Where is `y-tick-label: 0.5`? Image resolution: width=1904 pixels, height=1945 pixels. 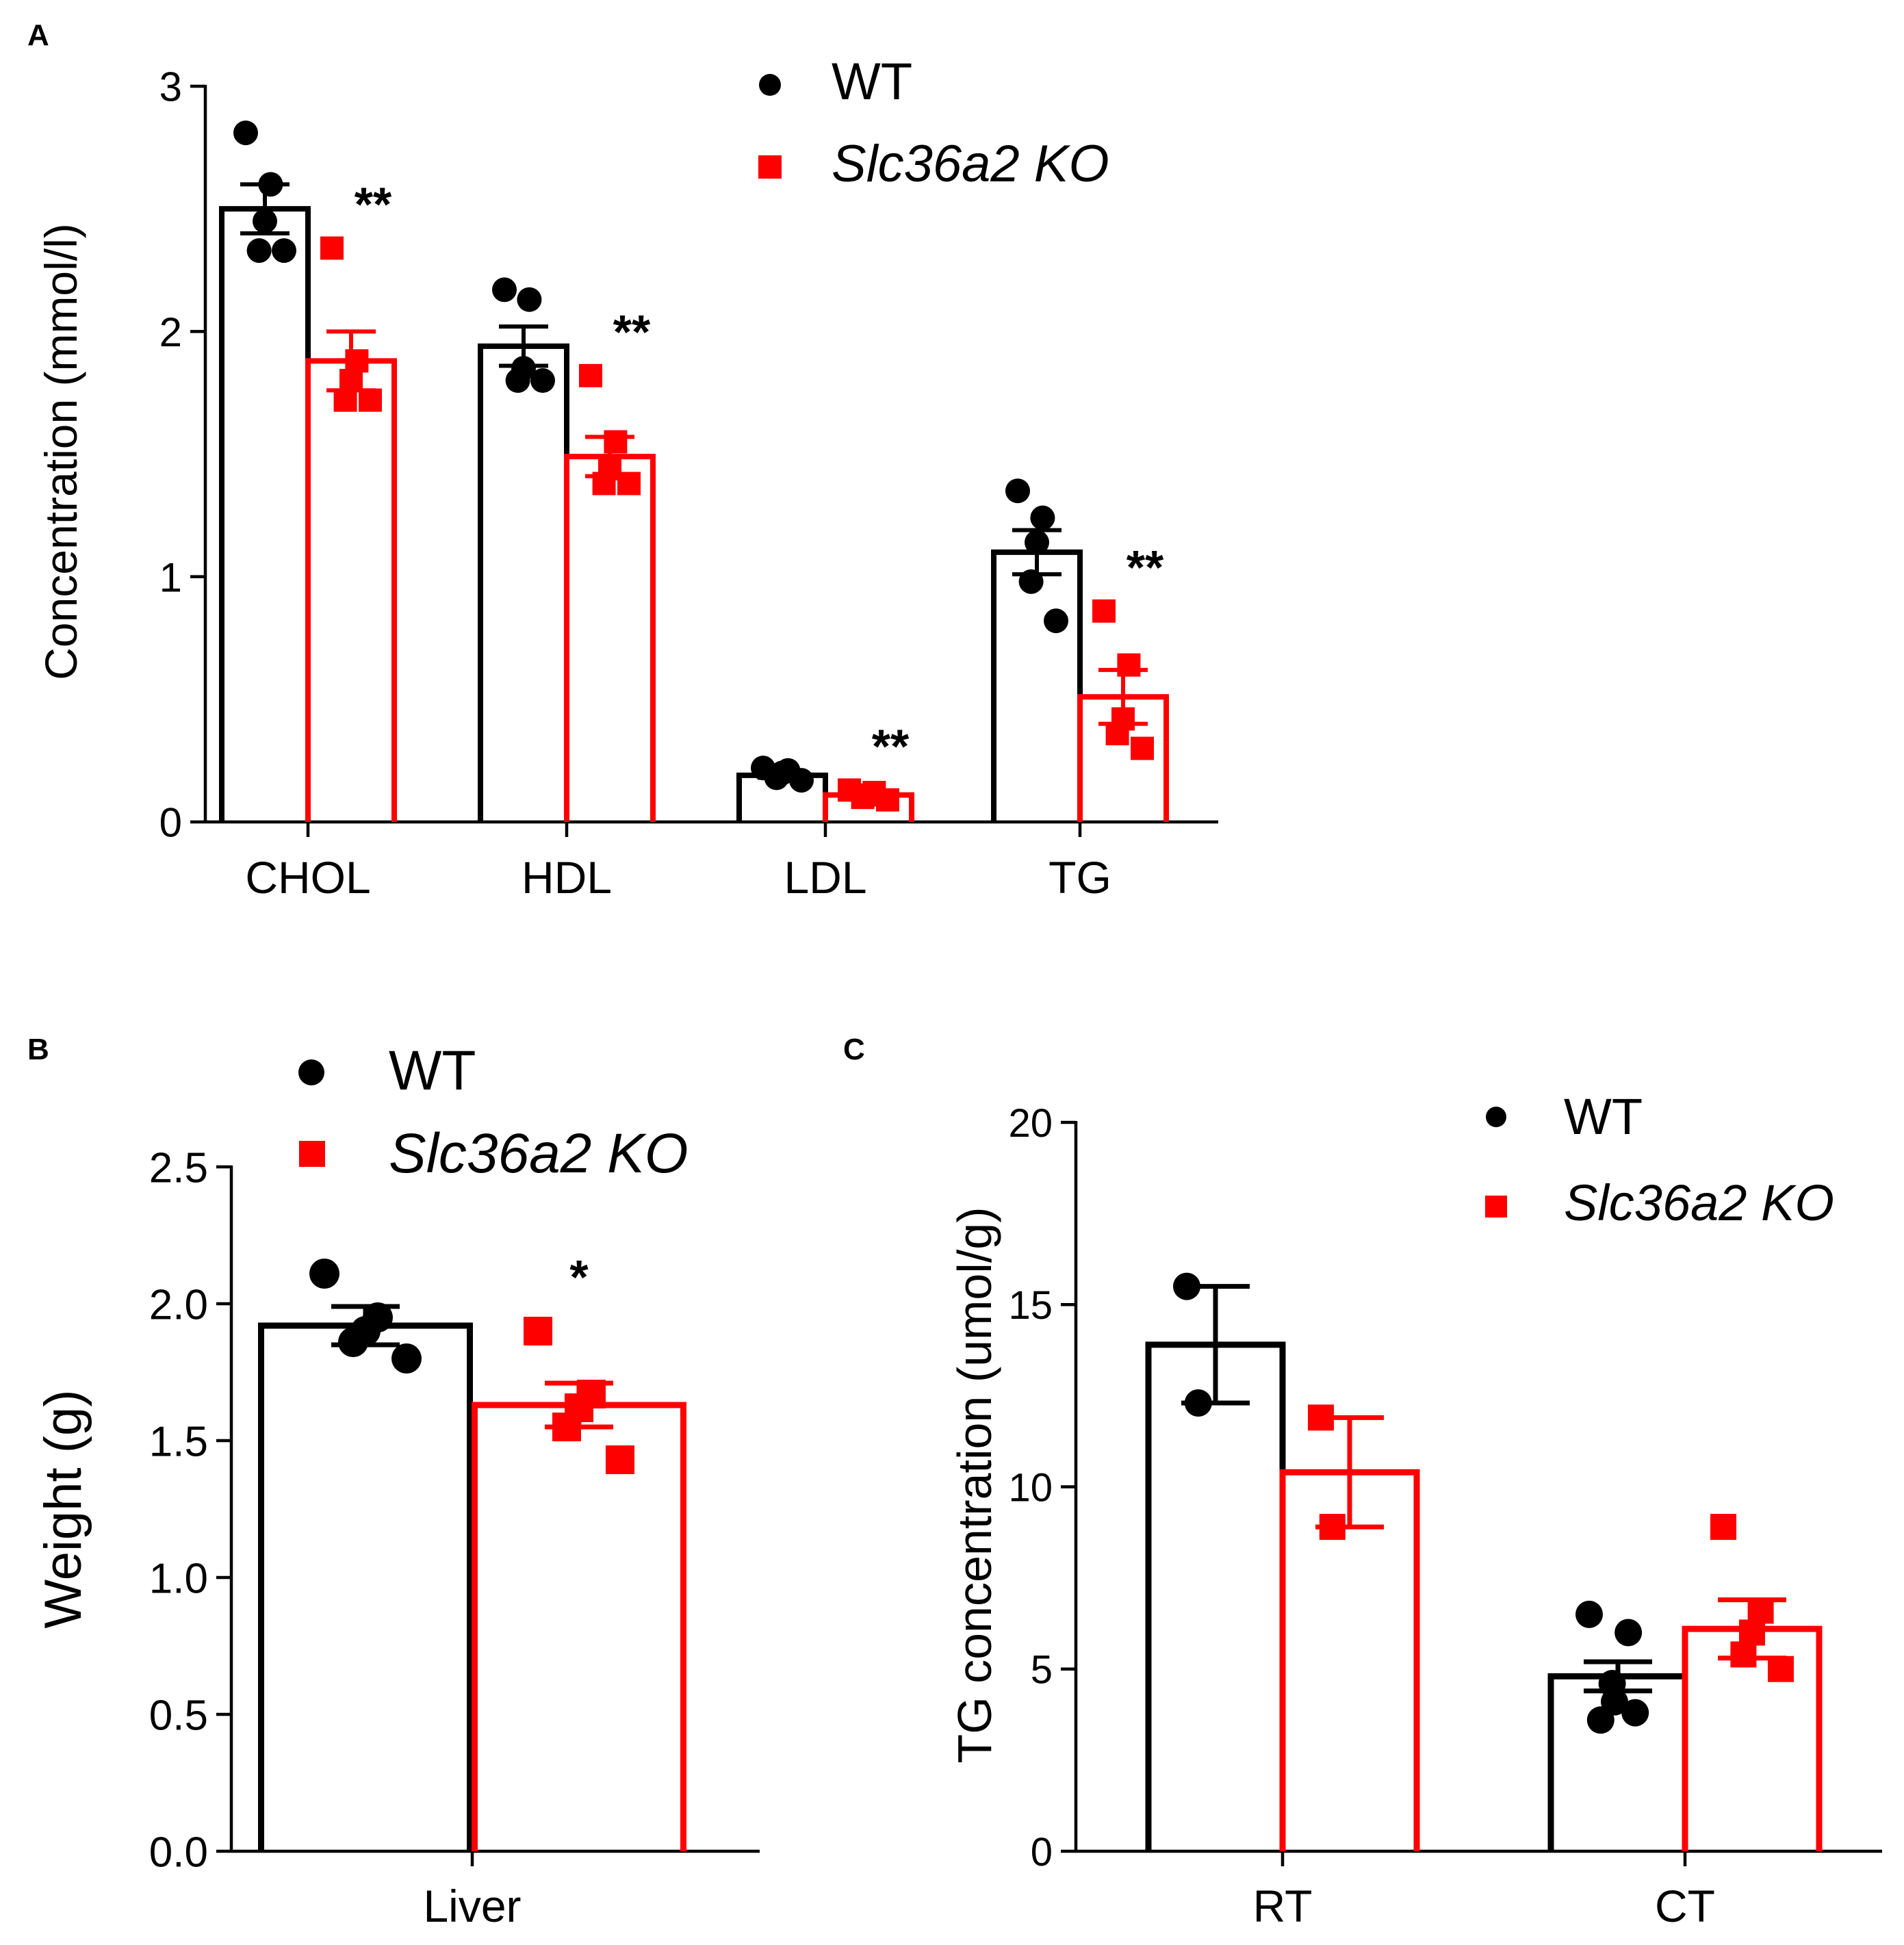
y-tick-label: 0.5 is located at coordinates (178, 1716).